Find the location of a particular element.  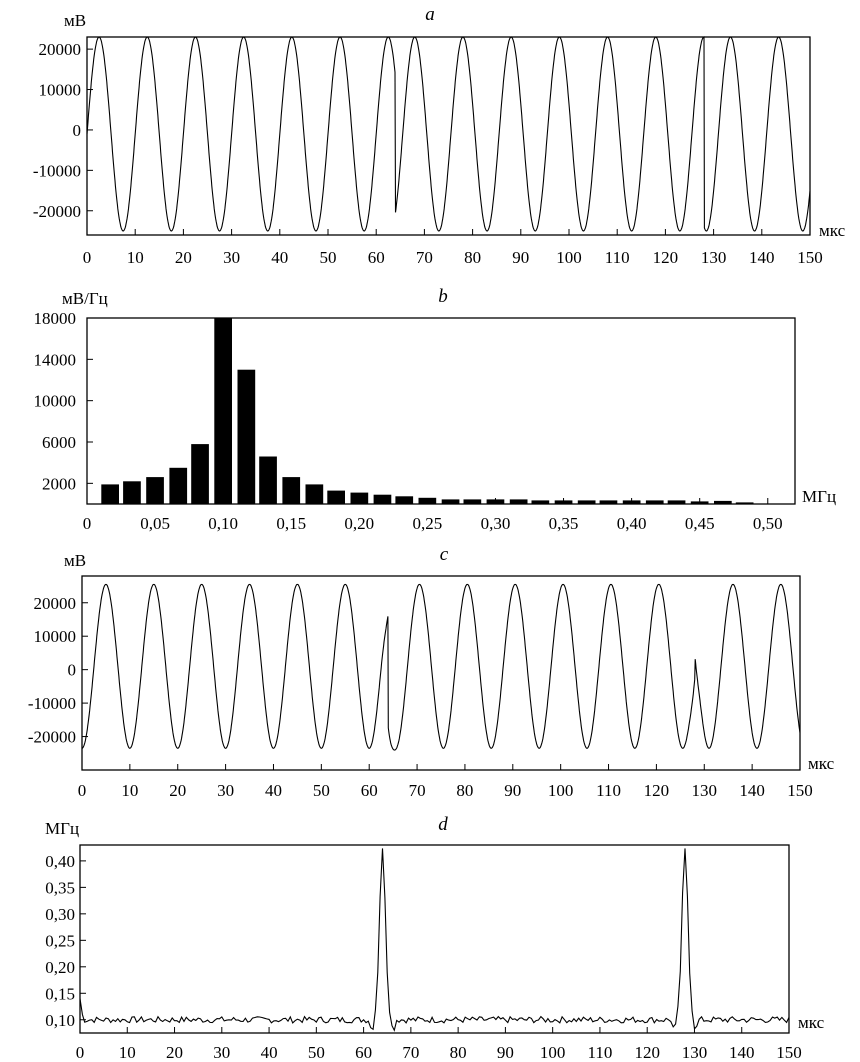

panel-a-y-ticks: -20000 -10000 0 10000 20000 is located at coordinates (63, 130).